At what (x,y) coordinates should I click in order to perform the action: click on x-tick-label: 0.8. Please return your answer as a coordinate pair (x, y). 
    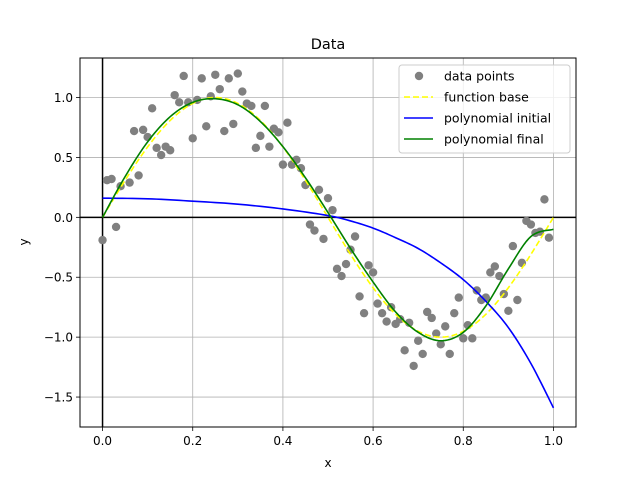
    Looking at the image, I should click on (463, 441).